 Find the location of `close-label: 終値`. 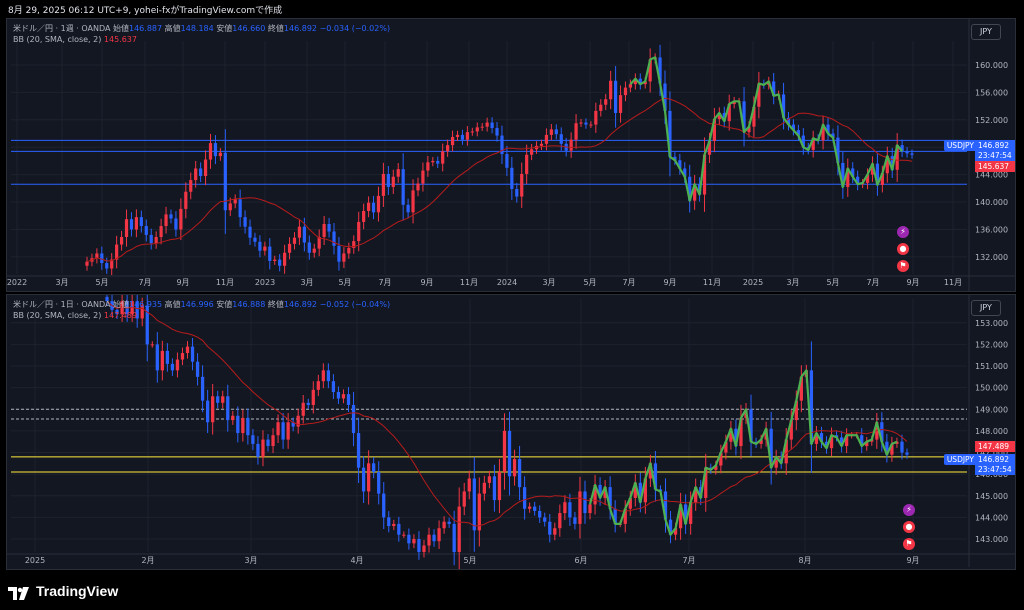

close-label: 終値 is located at coordinates (275, 304).